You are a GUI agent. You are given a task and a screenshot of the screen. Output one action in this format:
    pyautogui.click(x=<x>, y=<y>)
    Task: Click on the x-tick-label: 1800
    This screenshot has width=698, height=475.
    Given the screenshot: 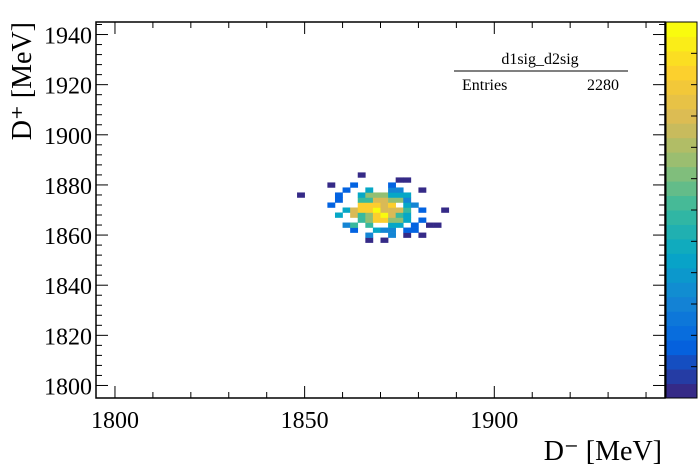 What is the action you would take?
    pyautogui.click(x=115, y=421)
    